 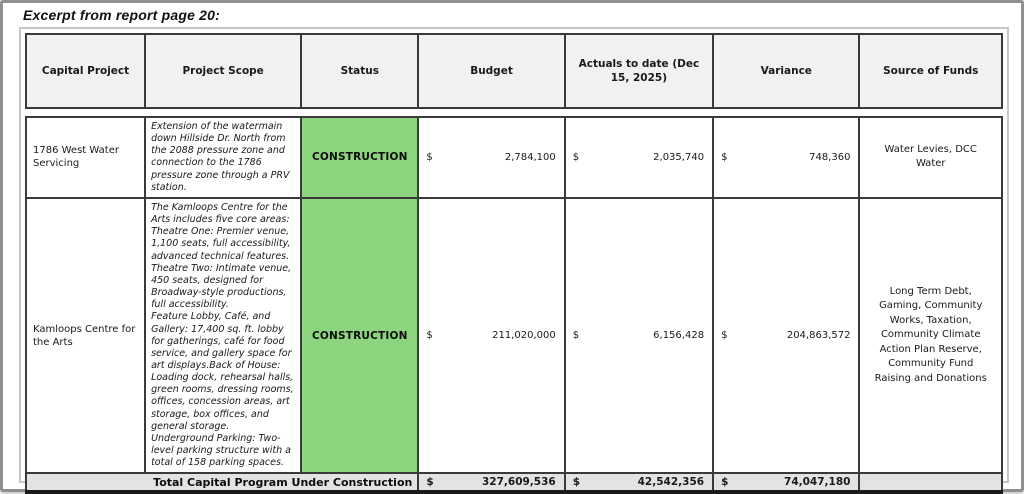 I want to click on total-variance-amount: 74,047,180, so click(x=817, y=482).